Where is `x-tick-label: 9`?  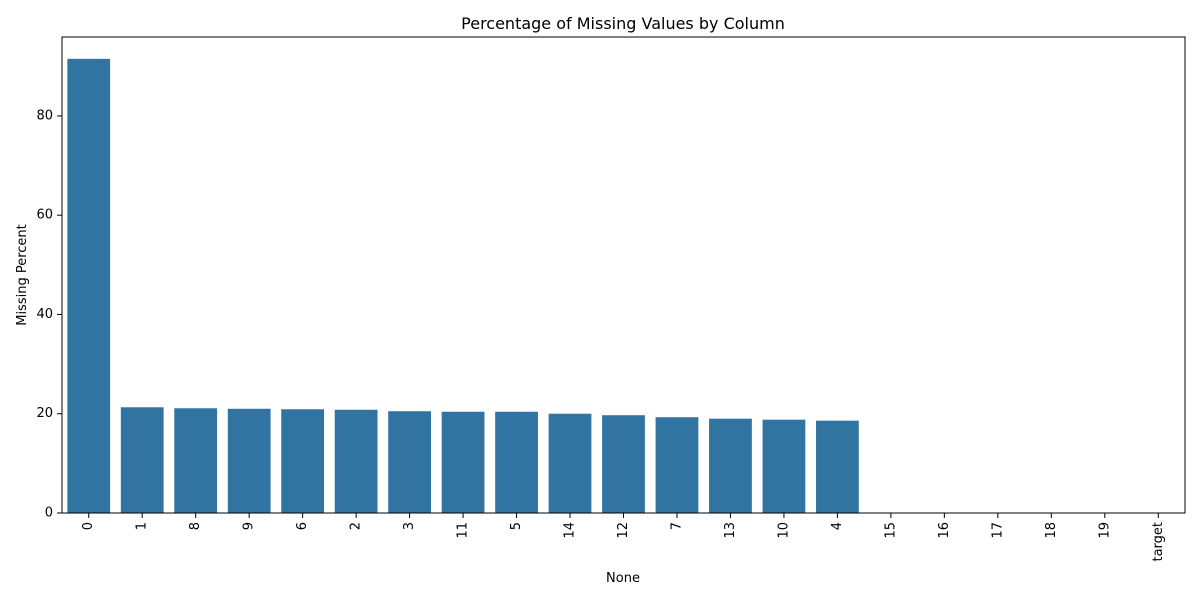
x-tick-label: 9 is located at coordinates (249, 526).